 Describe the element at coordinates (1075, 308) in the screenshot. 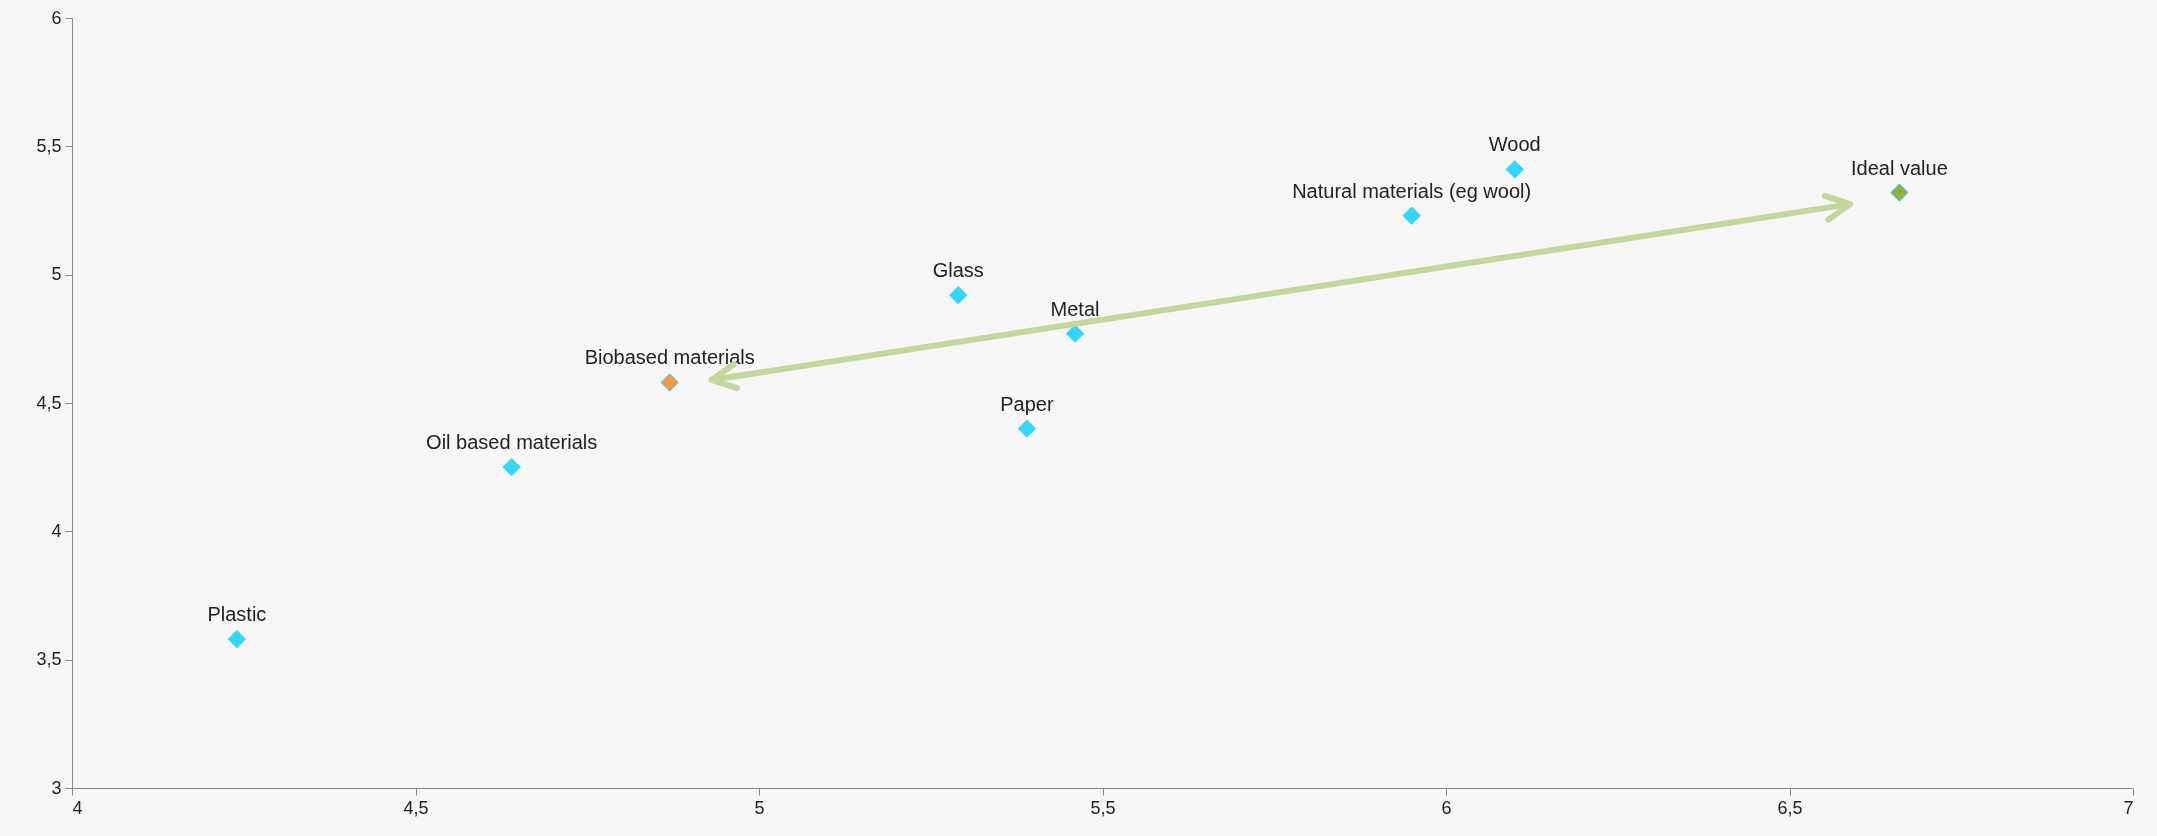

I see `series-label: Metal` at that location.